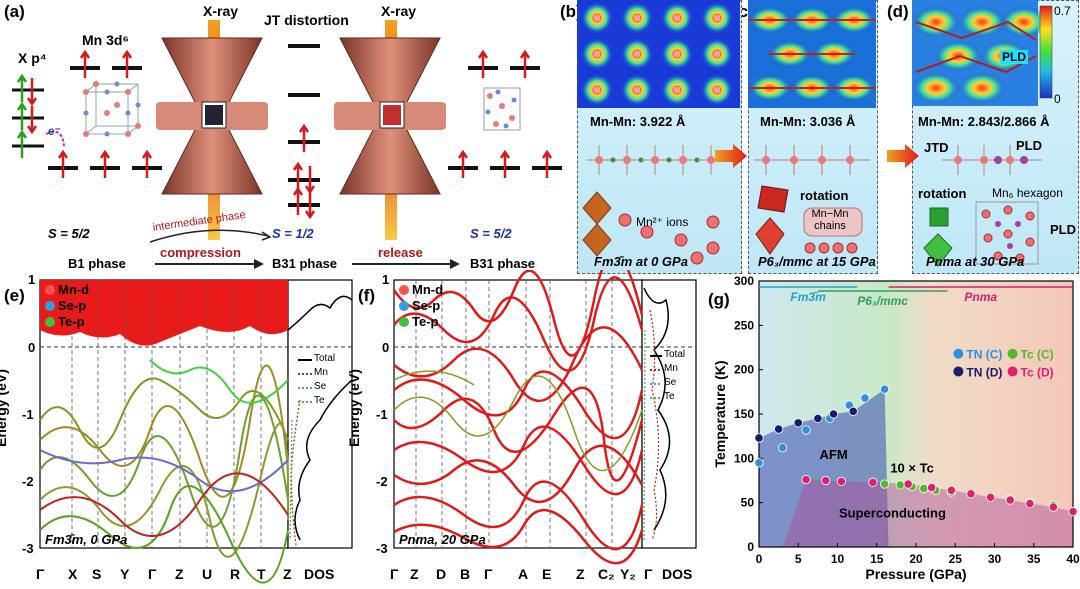 This screenshot has height=589, width=1080. Describe the element at coordinates (1037, 372) in the screenshot. I see `legend-entry: Tc (D)` at that location.